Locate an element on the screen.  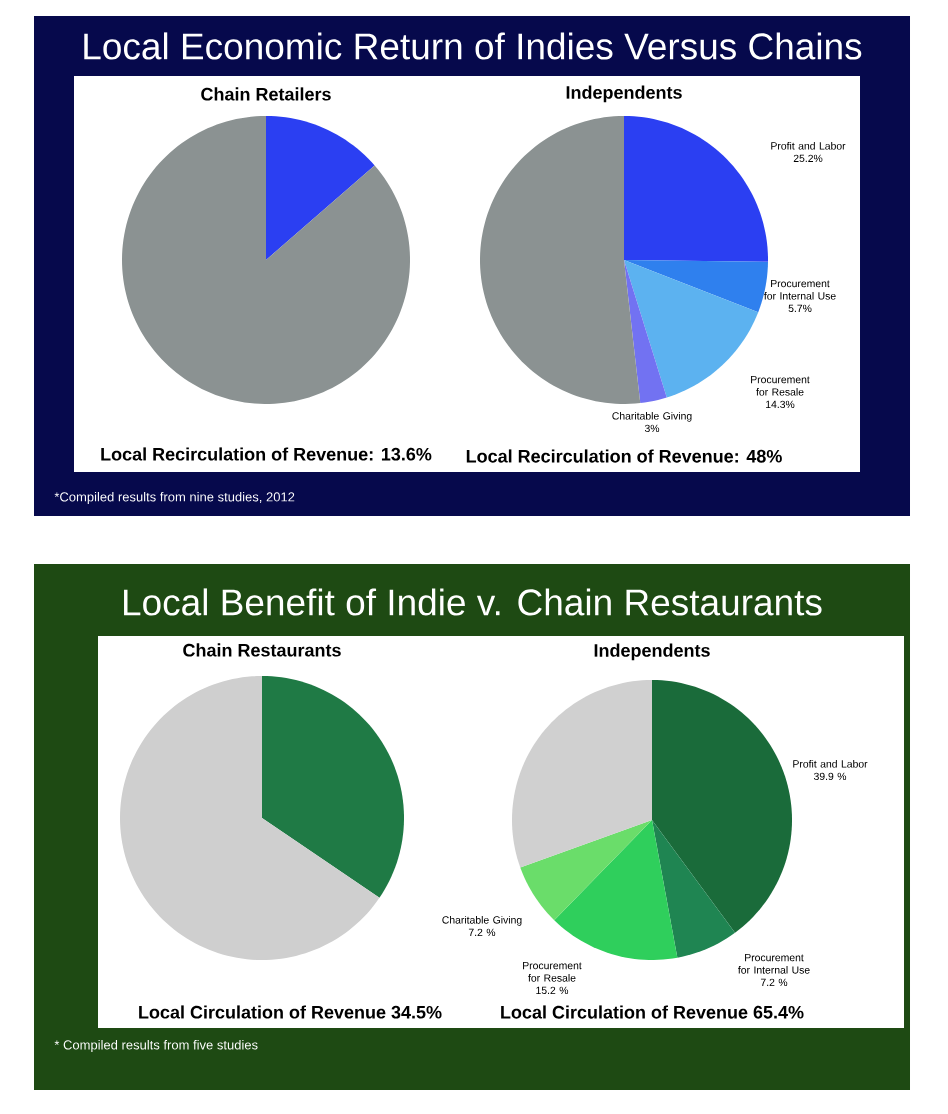
chart-subtitle: Chain Restaurants is located at coordinates (262, 650).